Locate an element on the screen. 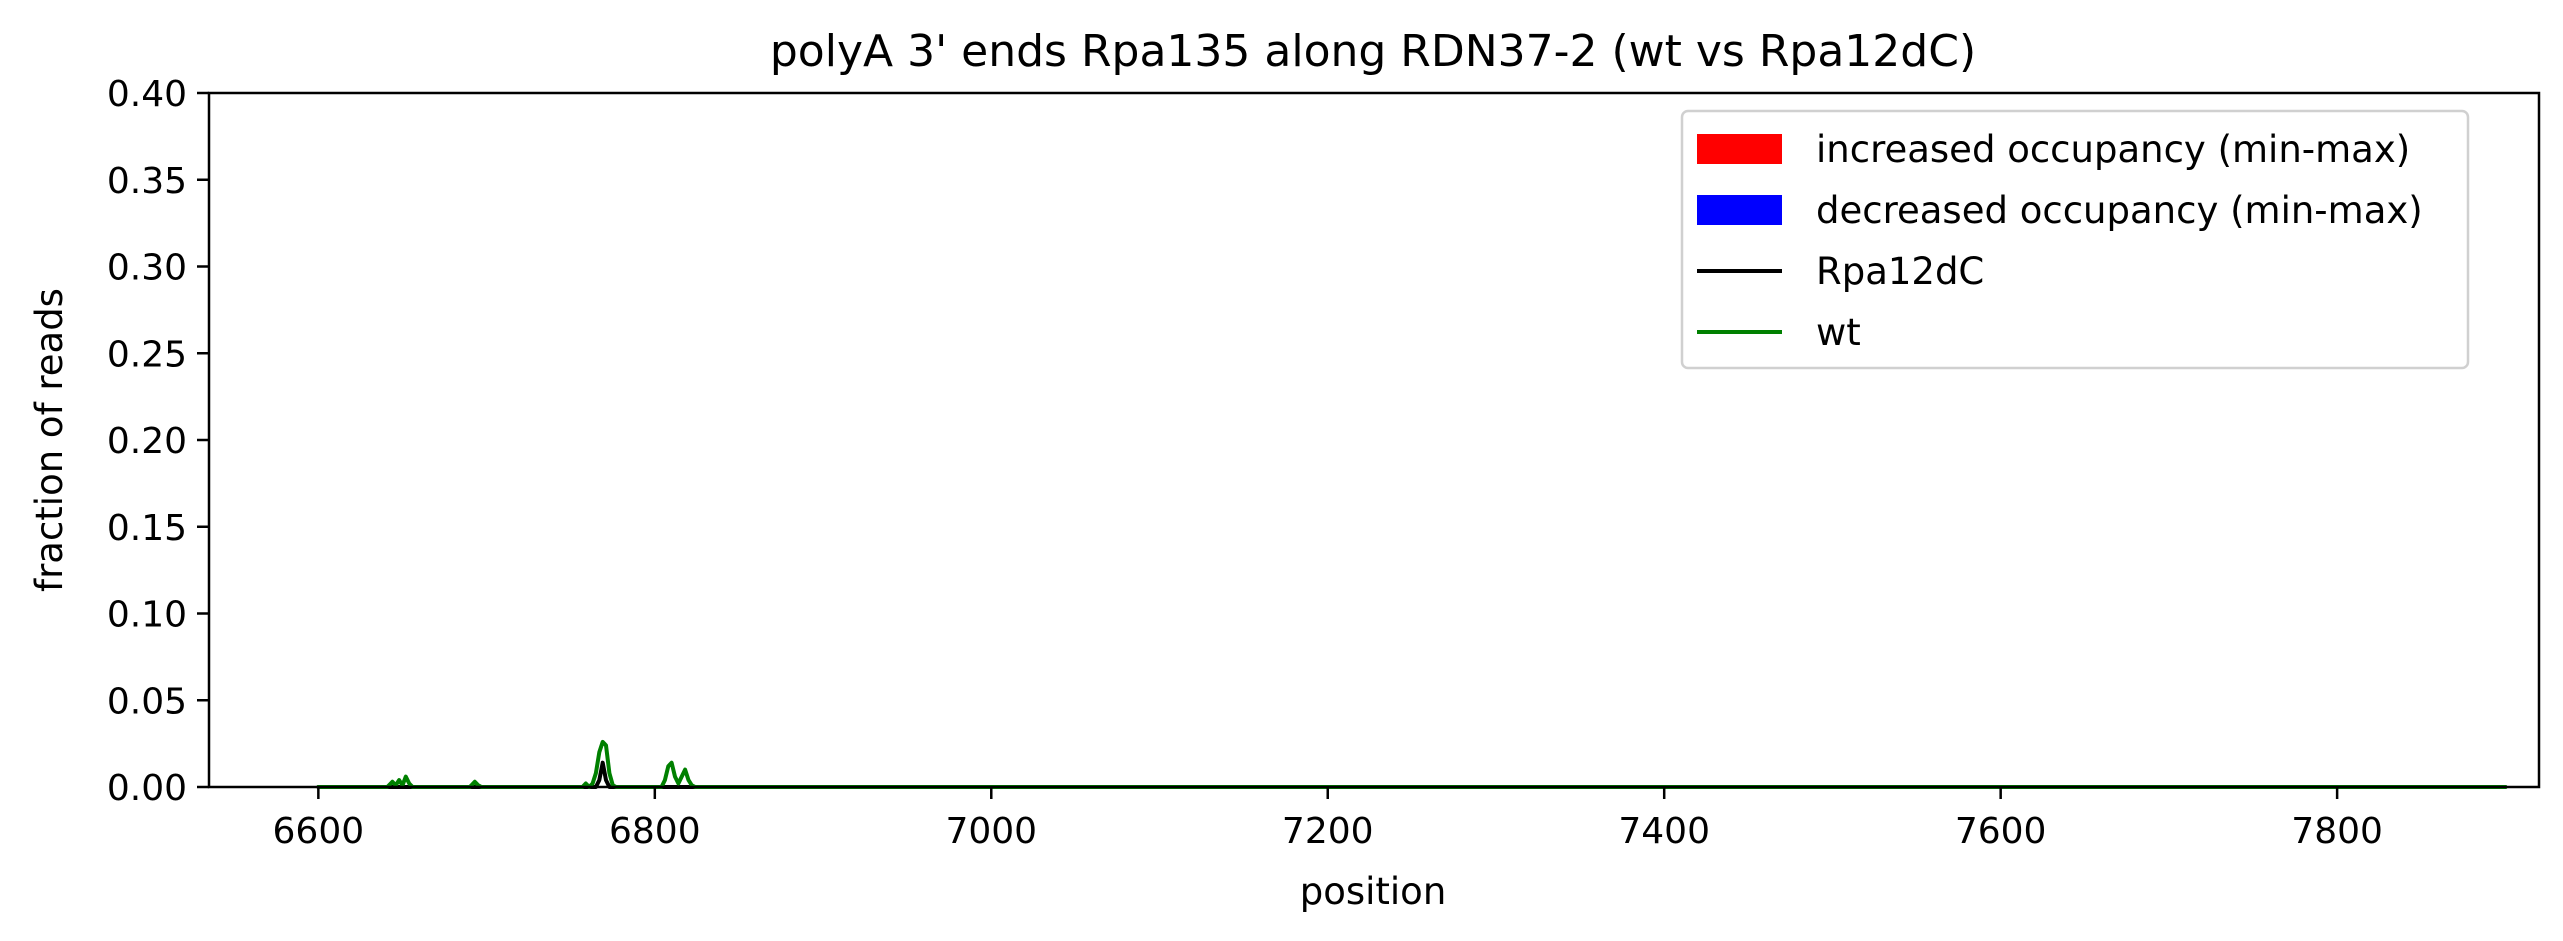 This screenshot has width=2563, height=941. x-tick-label: 7400 is located at coordinates (1664, 831).